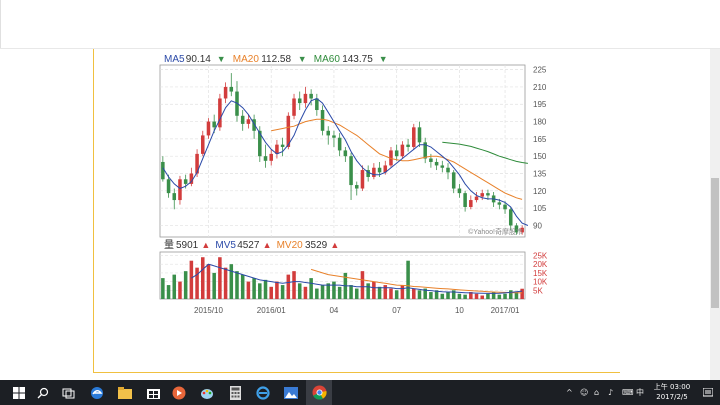  I want to click on clock-time: 上午 03:00, so click(672, 387).